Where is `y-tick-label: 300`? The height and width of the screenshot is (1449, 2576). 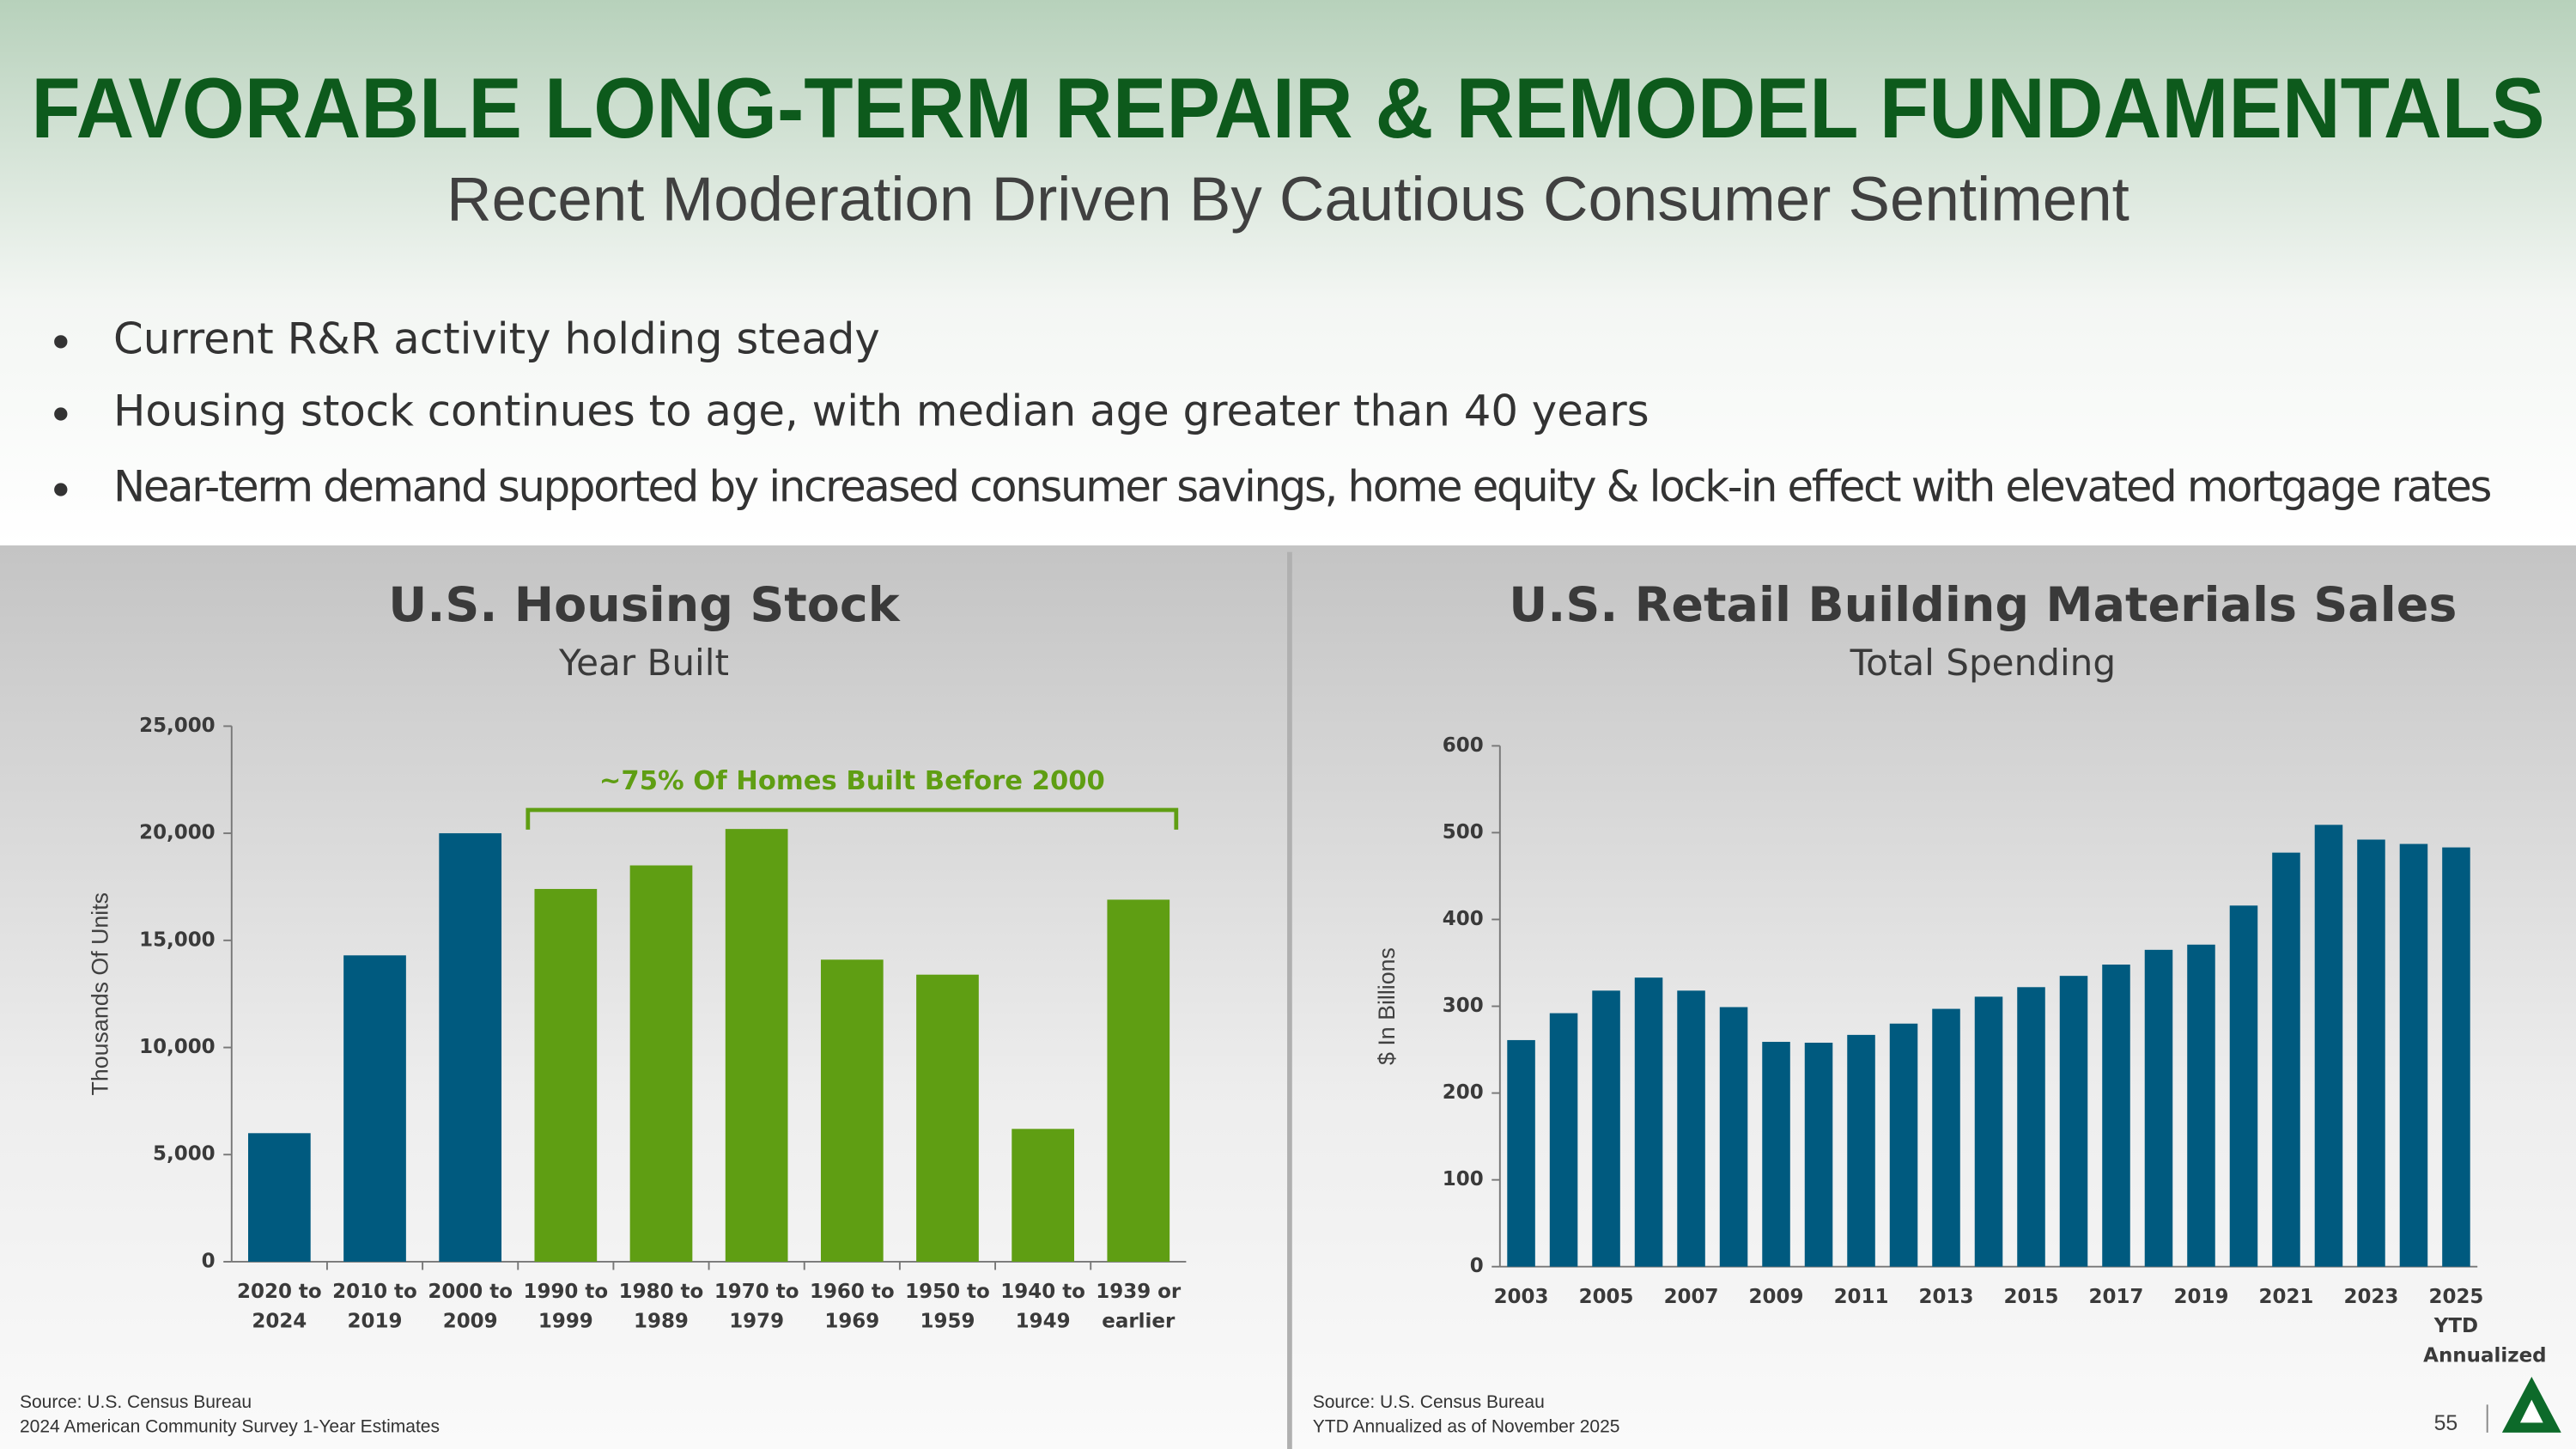 y-tick-label: 300 is located at coordinates (1463, 1006).